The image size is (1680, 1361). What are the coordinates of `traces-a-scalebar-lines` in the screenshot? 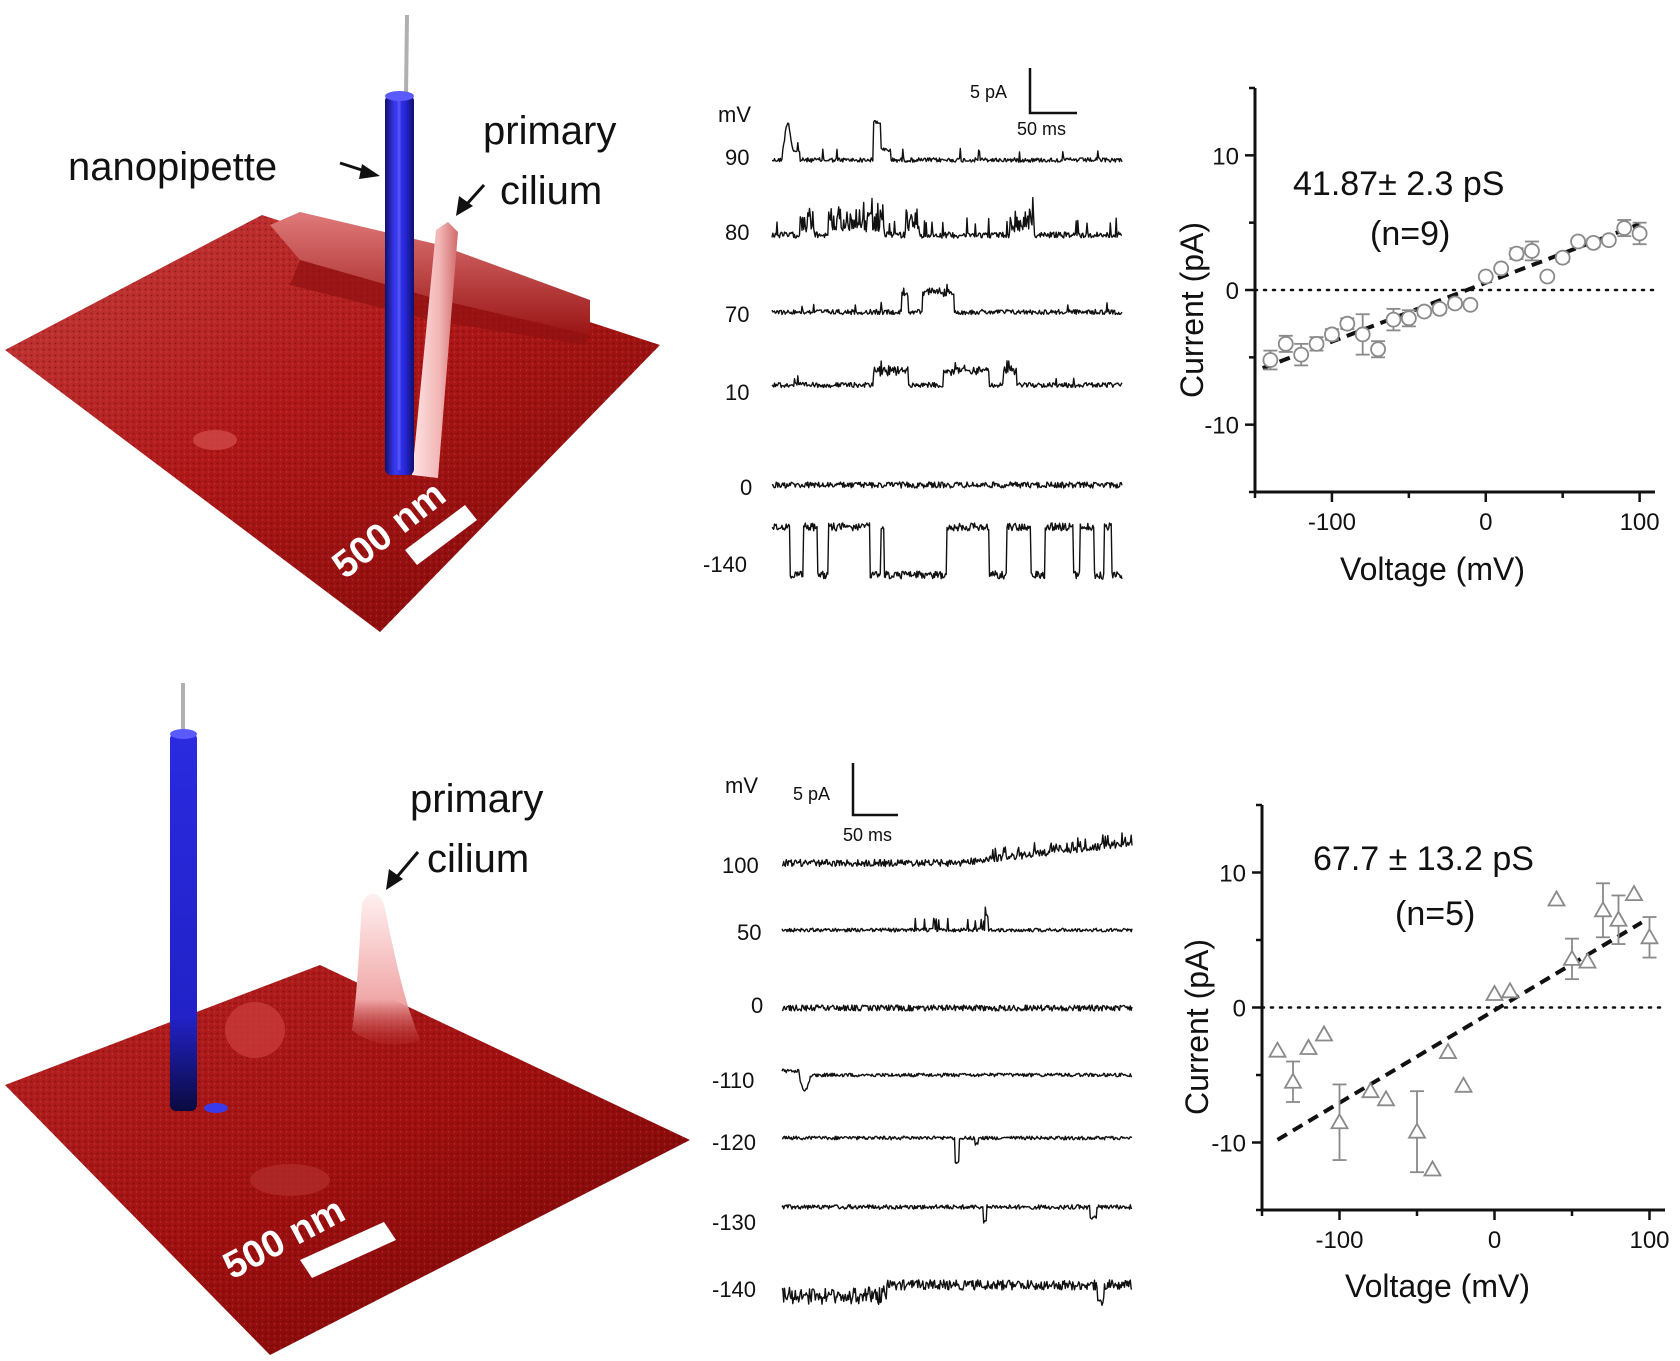 It's located at (1052, 91).